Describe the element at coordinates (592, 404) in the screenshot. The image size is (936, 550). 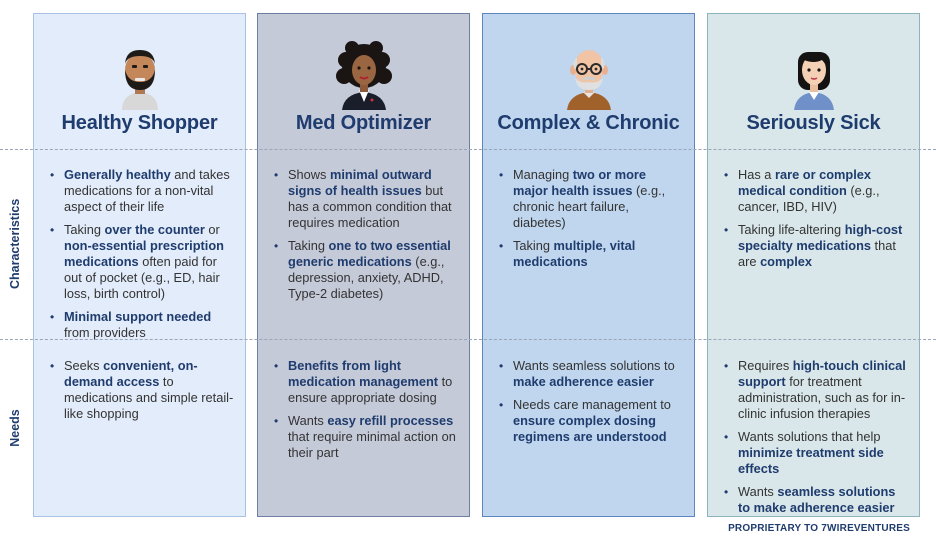
I see `bullet-text: Needs care management to` at that location.